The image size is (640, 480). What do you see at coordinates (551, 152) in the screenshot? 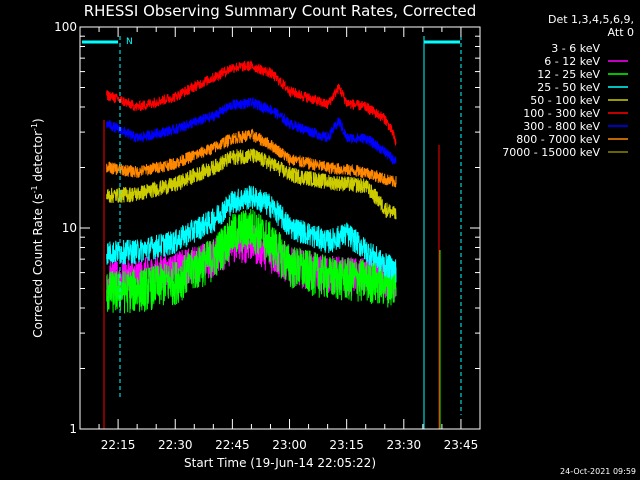
I see `legend-label: 7000 - 15000 keV` at bounding box center [551, 152].